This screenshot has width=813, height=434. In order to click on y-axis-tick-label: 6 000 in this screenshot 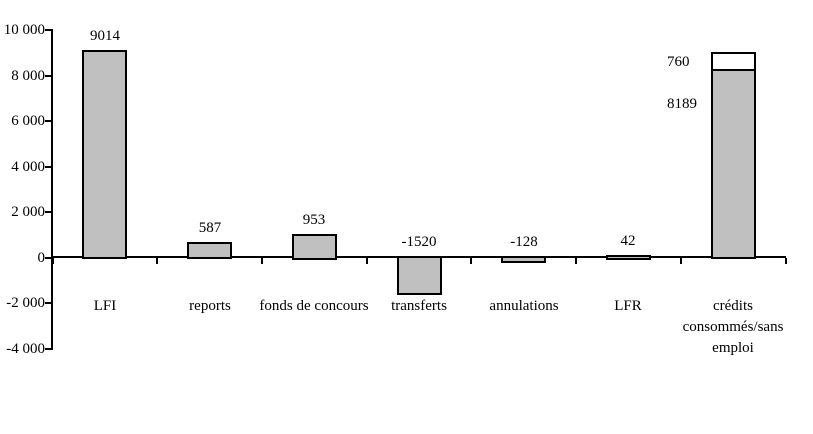, I will do `click(28, 121)`.